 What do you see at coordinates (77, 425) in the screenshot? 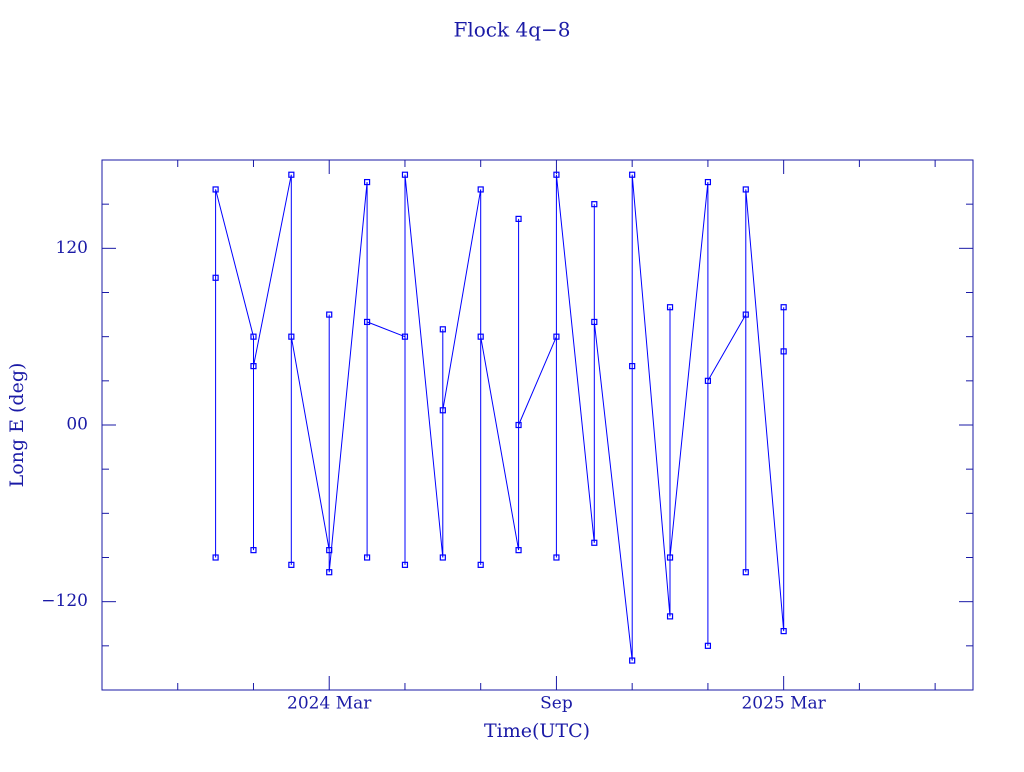
I see `y-tick-label: 00` at bounding box center [77, 425].